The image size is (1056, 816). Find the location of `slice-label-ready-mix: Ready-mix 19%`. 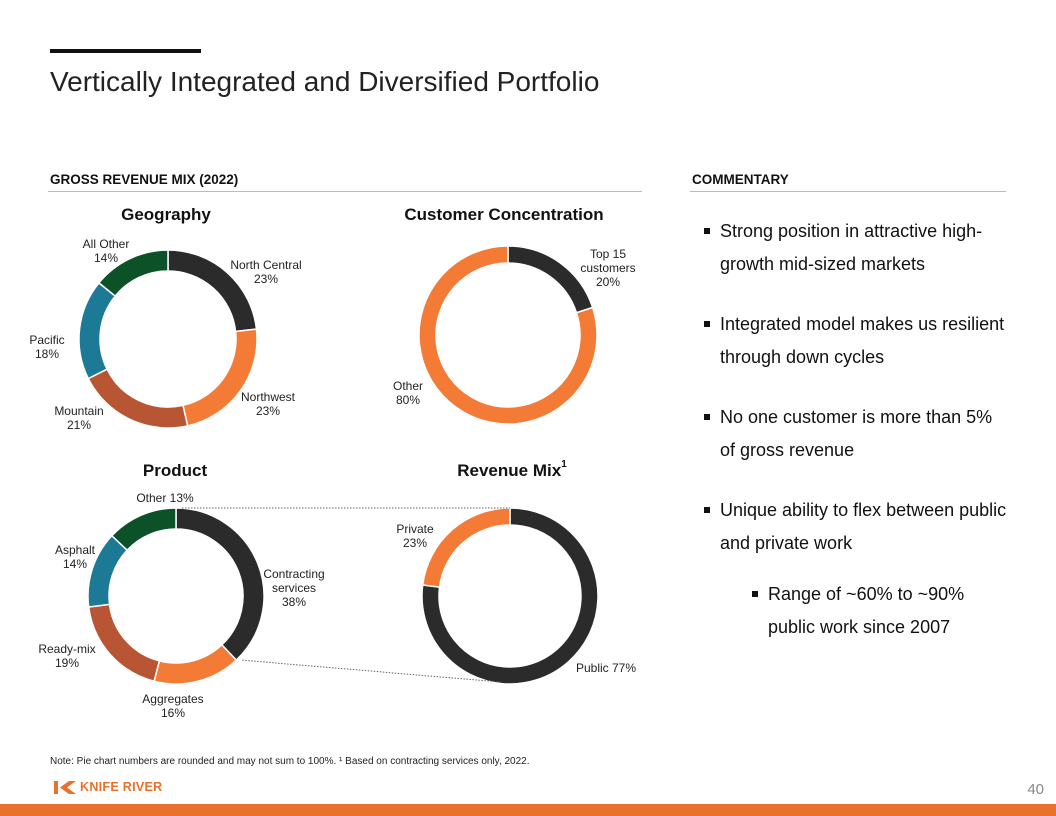

slice-label-ready-mix: Ready-mix 19% is located at coordinates (66, 656).